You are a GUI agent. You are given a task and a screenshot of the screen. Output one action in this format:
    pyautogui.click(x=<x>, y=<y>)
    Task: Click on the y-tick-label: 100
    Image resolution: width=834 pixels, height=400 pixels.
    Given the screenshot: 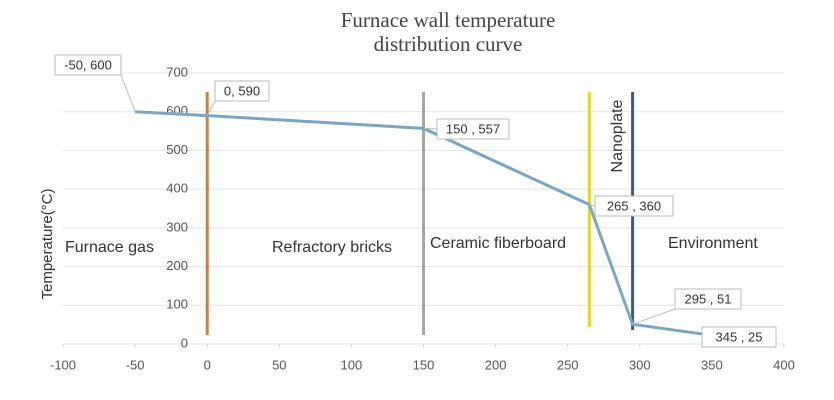 What is the action you would take?
    pyautogui.click(x=177, y=304)
    